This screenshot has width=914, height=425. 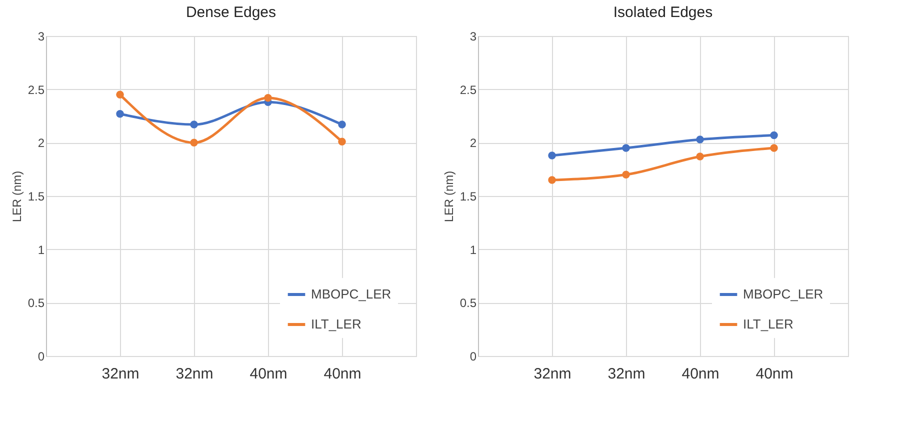 What do you see at coordinates (231, 12) in the screenshot?
I see `chart-title: Dense Edges` at bounding box center [231, 12].